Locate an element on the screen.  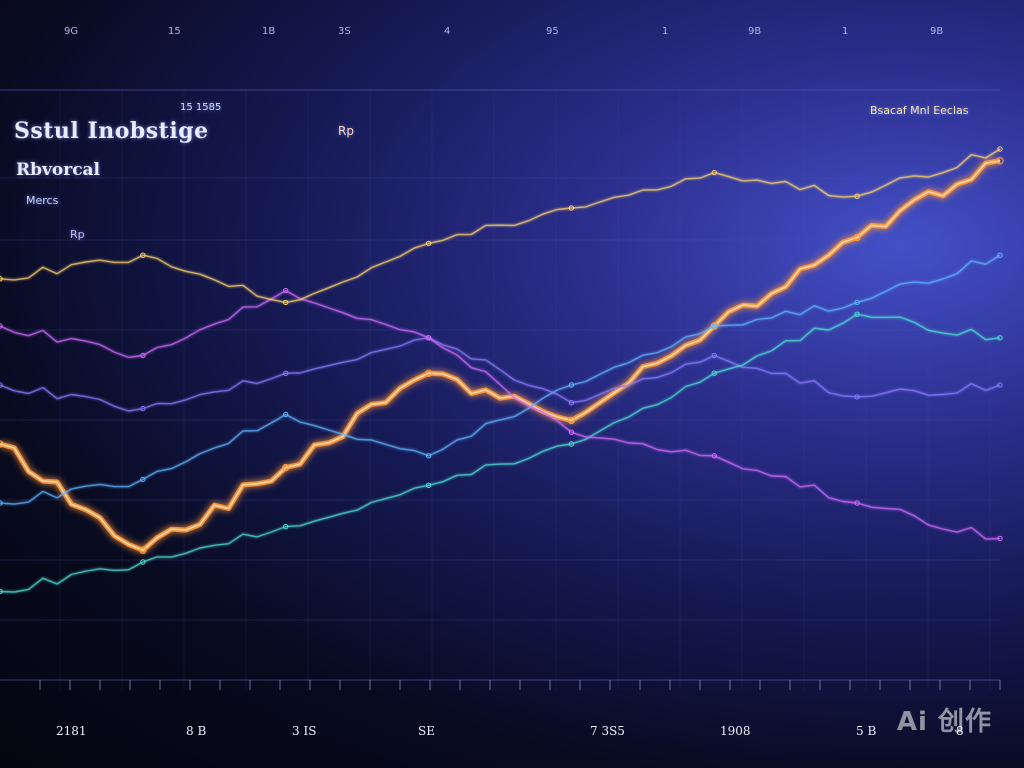
x-axis-ticks is located at coordinates (520, 685).